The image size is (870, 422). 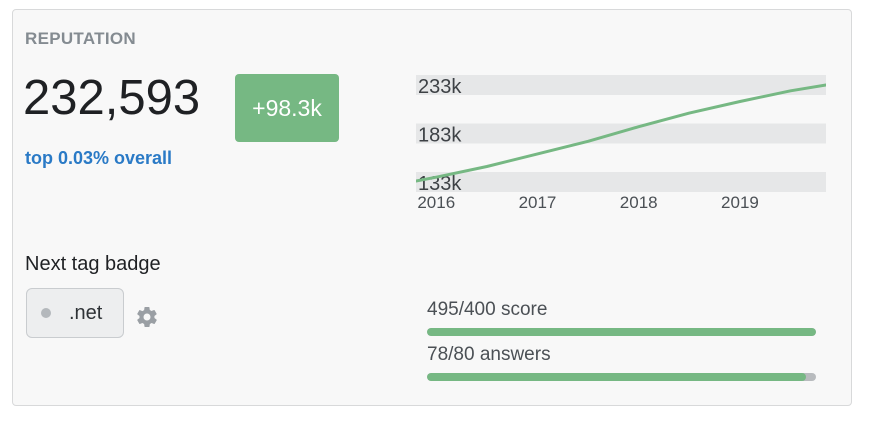 What do you see at coordinates (740, 202) in the screenshot?
I see `x-tick-label: 2019` at bounding box center [740, 202].